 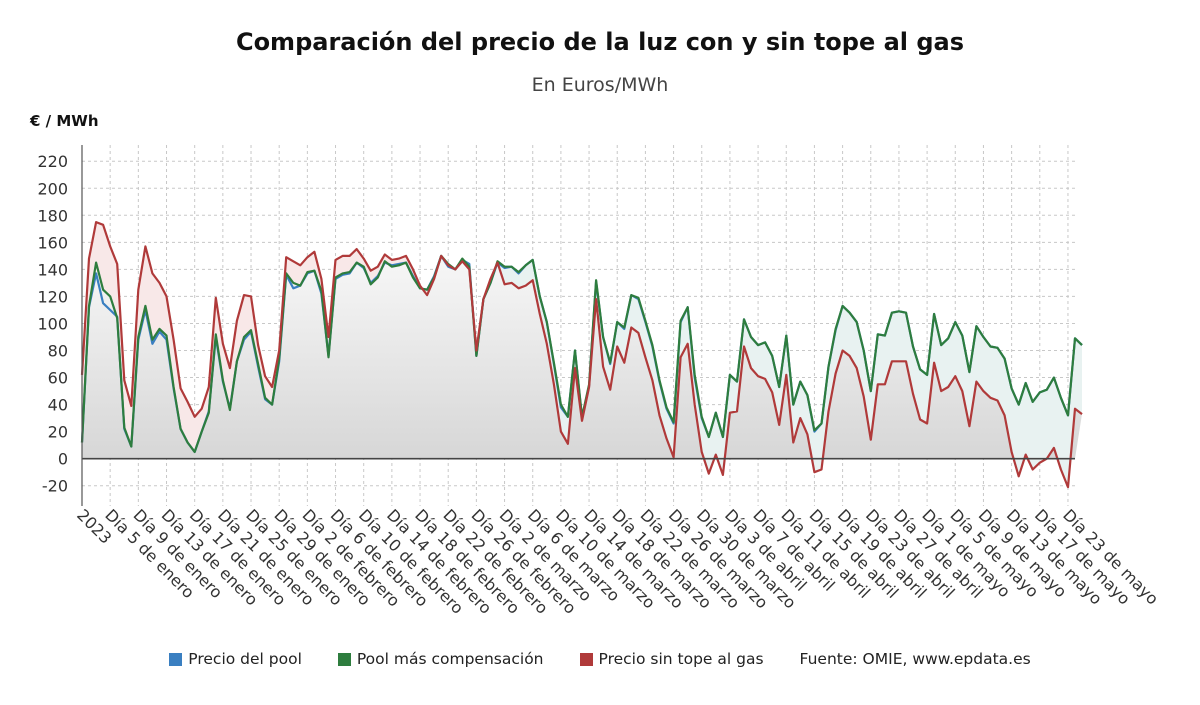 What do you see at coordinates (681, 659) in the screenshot?
I see `legend-label-sin-tope: Precio sin tope al gas` at bounding box center [681, 659].